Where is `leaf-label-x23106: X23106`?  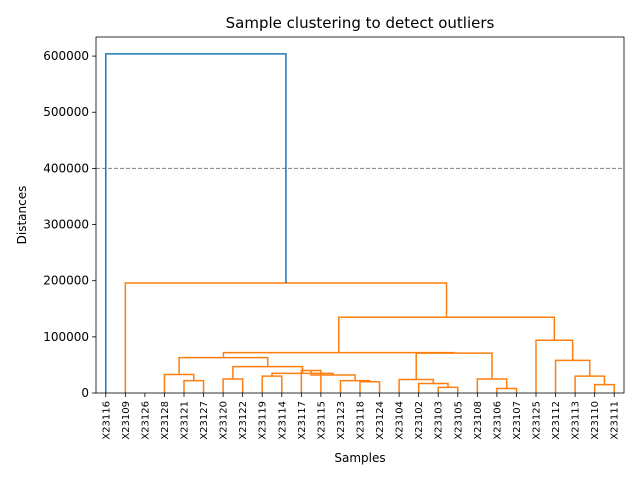 leaf-label-x23106: X23106 is located at coordinates (497, 420).